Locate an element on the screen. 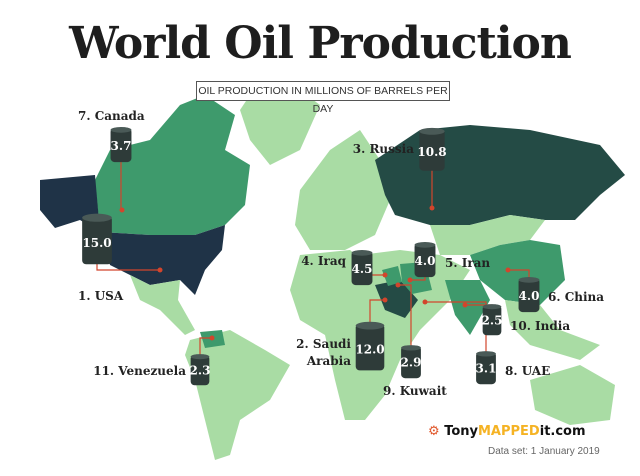 This screenshot has height=476, width=640. barrel-value: 2.9 is located at coordinates (411, 363).